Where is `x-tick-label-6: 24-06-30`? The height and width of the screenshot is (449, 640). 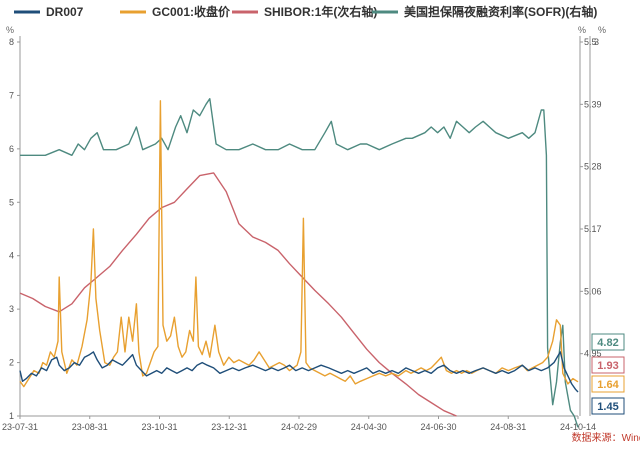
x-tick-label-6: 24-06-30 is located at coordinates (438, 427).